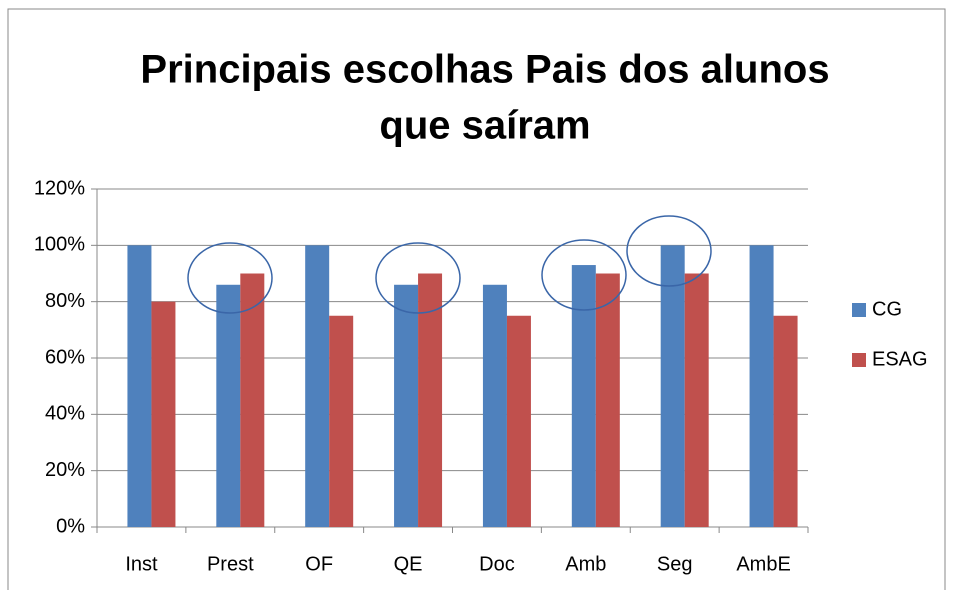  Describe the element at coordinates (484, 70) in the screenshot. I see `chart-title: Principais escolhas Pais dos alunos` at that location.